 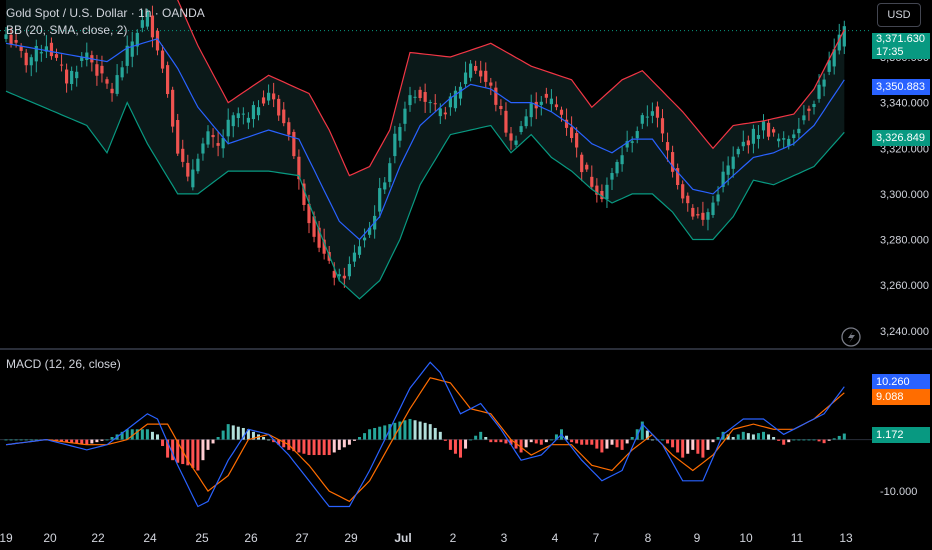 I want to click on time-tick-label: 29, so click(x=351, y=538).